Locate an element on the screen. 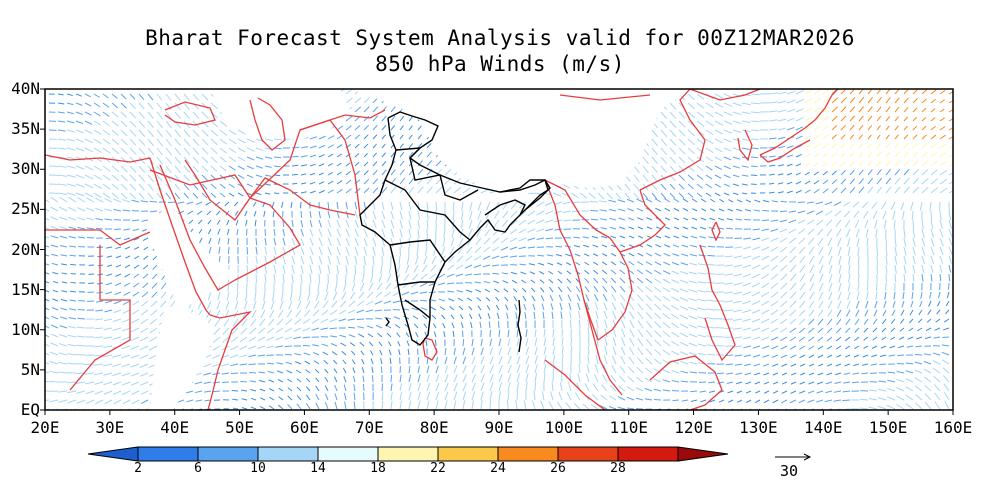 This screenshot has height=500, width=1000. northeast-india is located at coordinates (525, 195).